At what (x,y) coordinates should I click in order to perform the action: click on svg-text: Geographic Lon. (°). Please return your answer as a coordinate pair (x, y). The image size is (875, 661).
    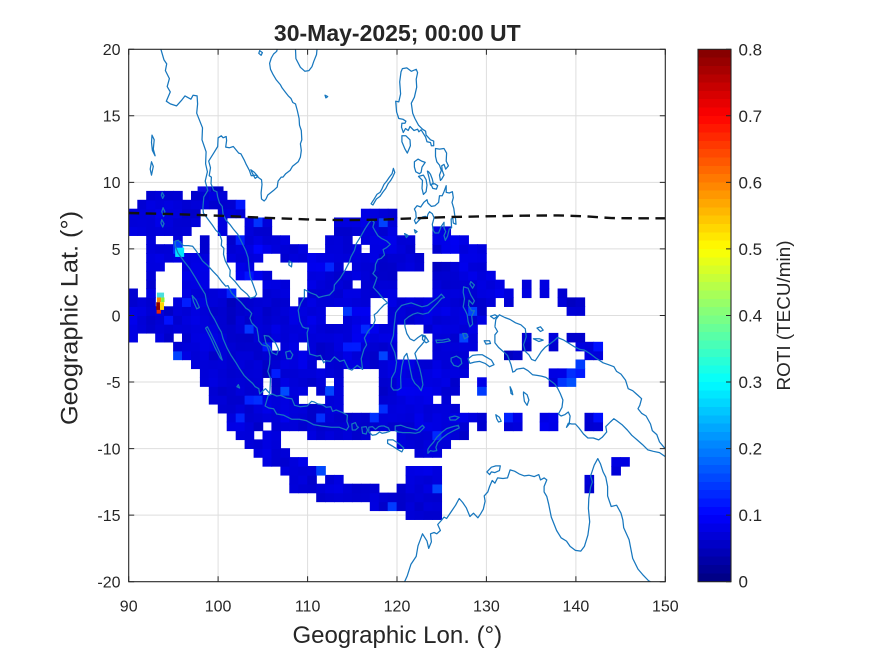
    Looking at the image, I should click on (397, 635).